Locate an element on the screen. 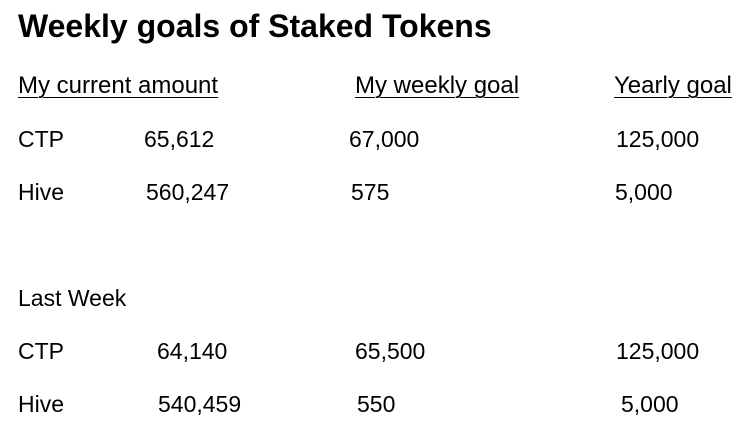  last-week-hive-token: Hive is located at coordinates (41, 404).